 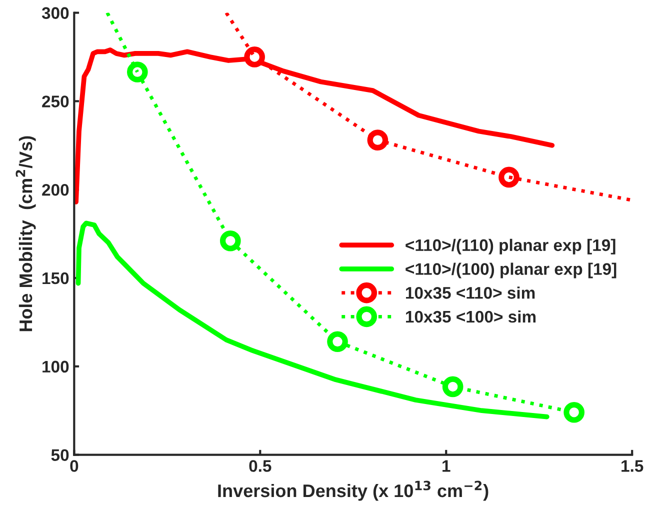 What do you see at coordinates (26, 234) in the screenshot?
I see `y-axis-title: Hole Mobility (cm$^{2}$/Vs)` at bounding box center [26, 234].